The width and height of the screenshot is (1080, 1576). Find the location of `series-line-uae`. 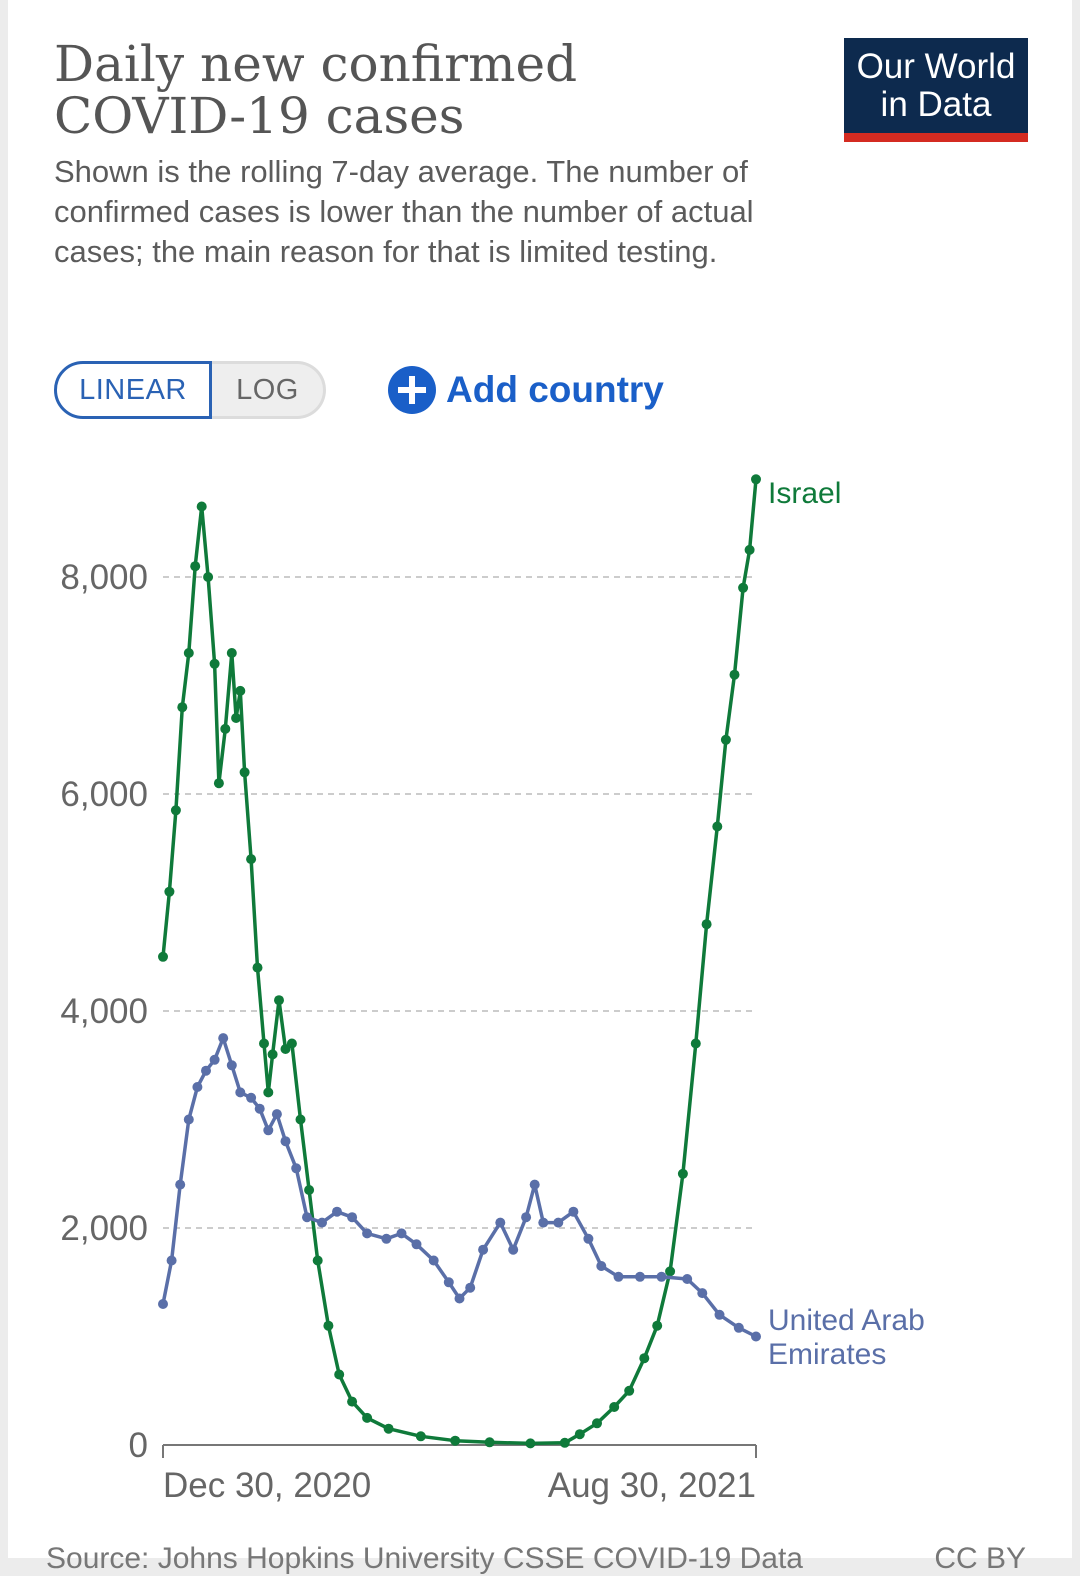

series-line-uae is located at coordinates (459, 1187).